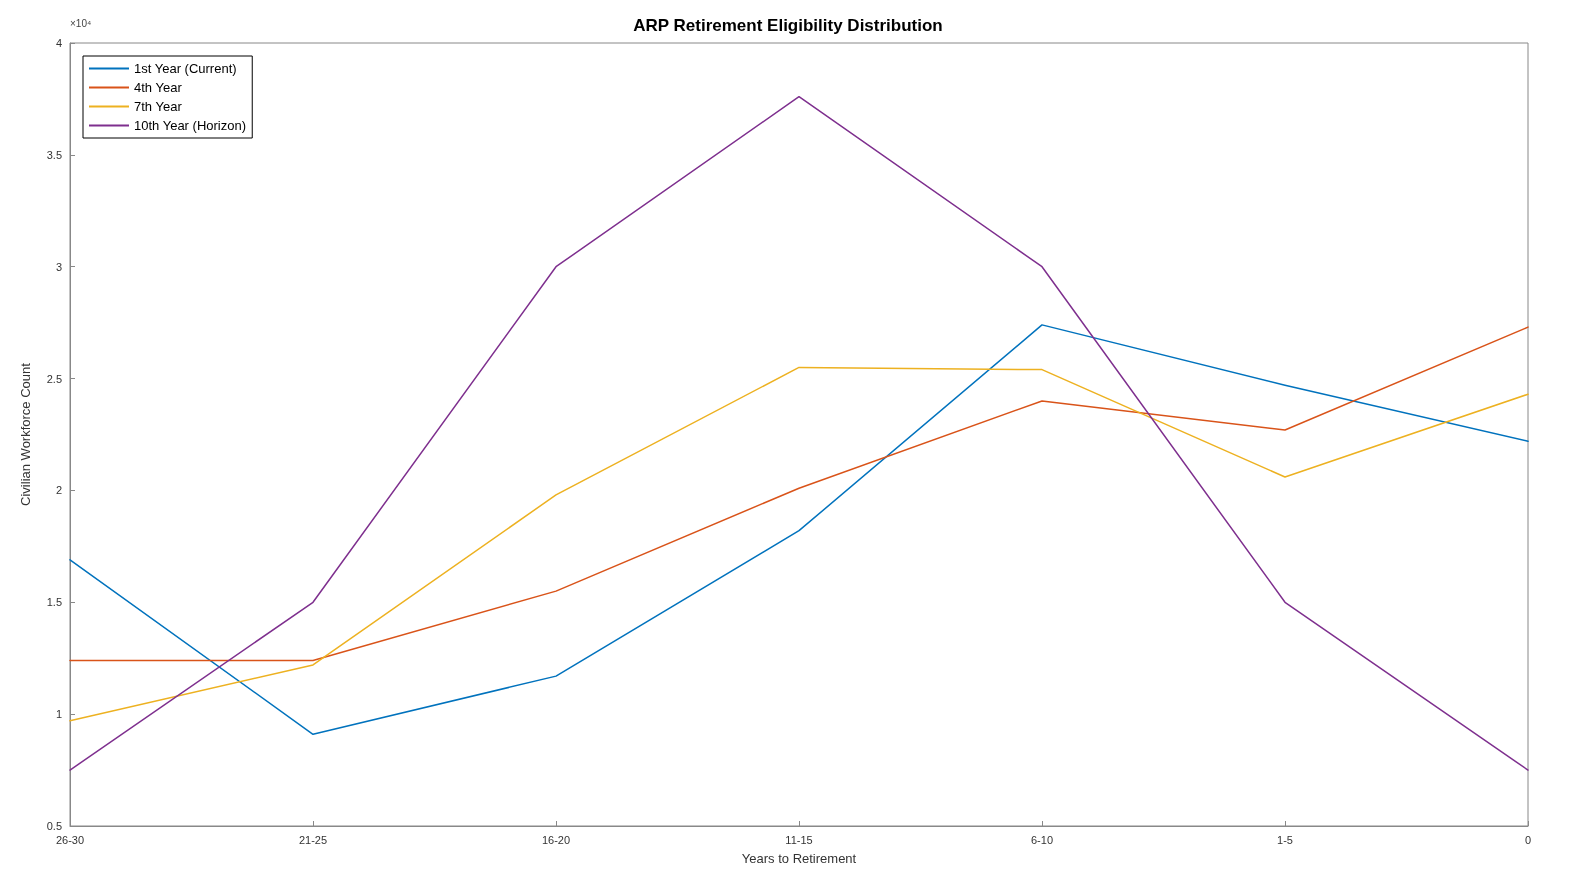  What do you see at coordinates (54, 826) in the screenshot?
I see `y-tick-label: 0.5` at bounding box center [54, 826].